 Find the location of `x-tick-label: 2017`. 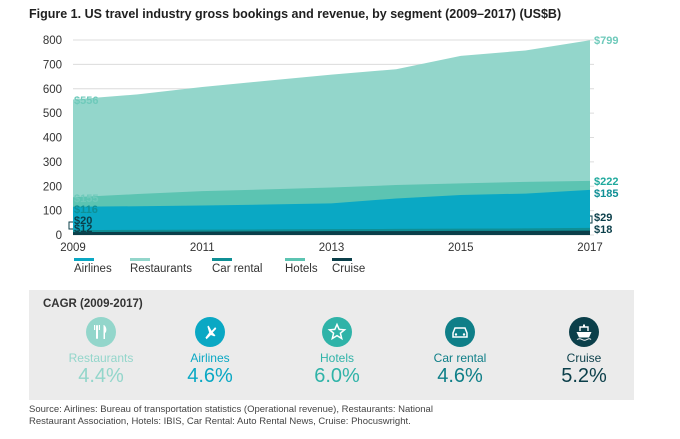

x-tick-label: 2017 is located at coordinates (590, 248).